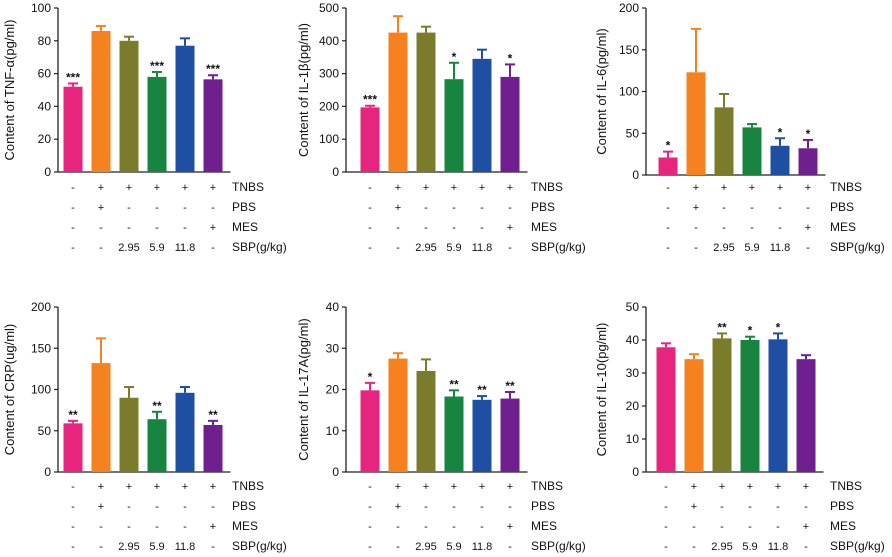 The image size is (892, 557). I want to click on treatment-row-label: TNBS, so click(547, 187).